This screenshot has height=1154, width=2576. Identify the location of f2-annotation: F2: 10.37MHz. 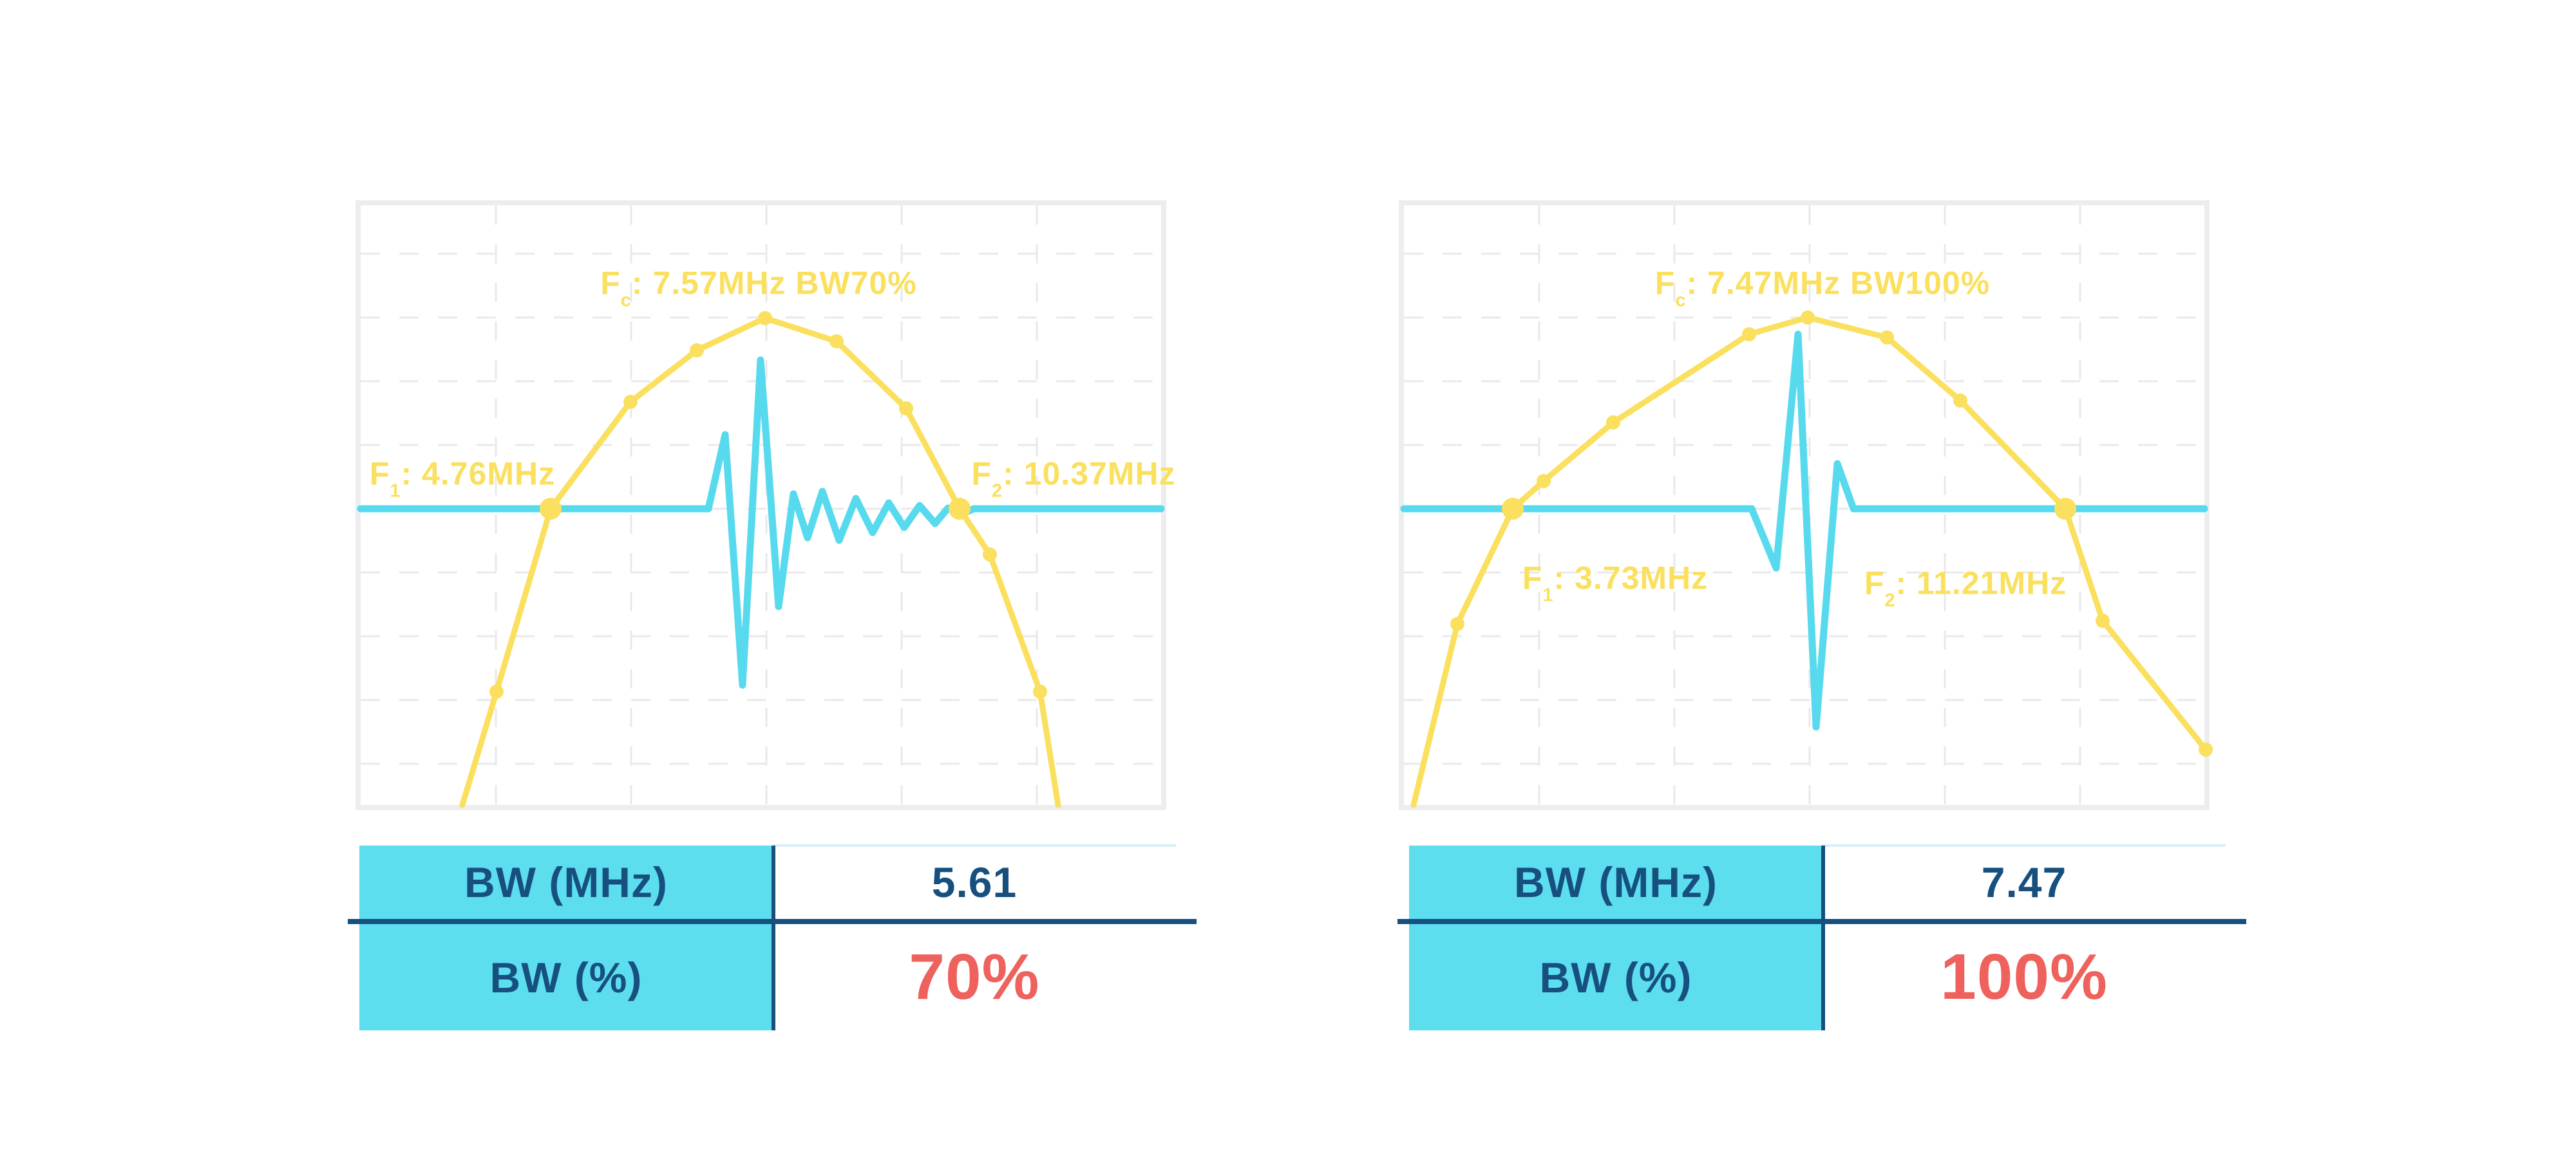
(1073, 478).